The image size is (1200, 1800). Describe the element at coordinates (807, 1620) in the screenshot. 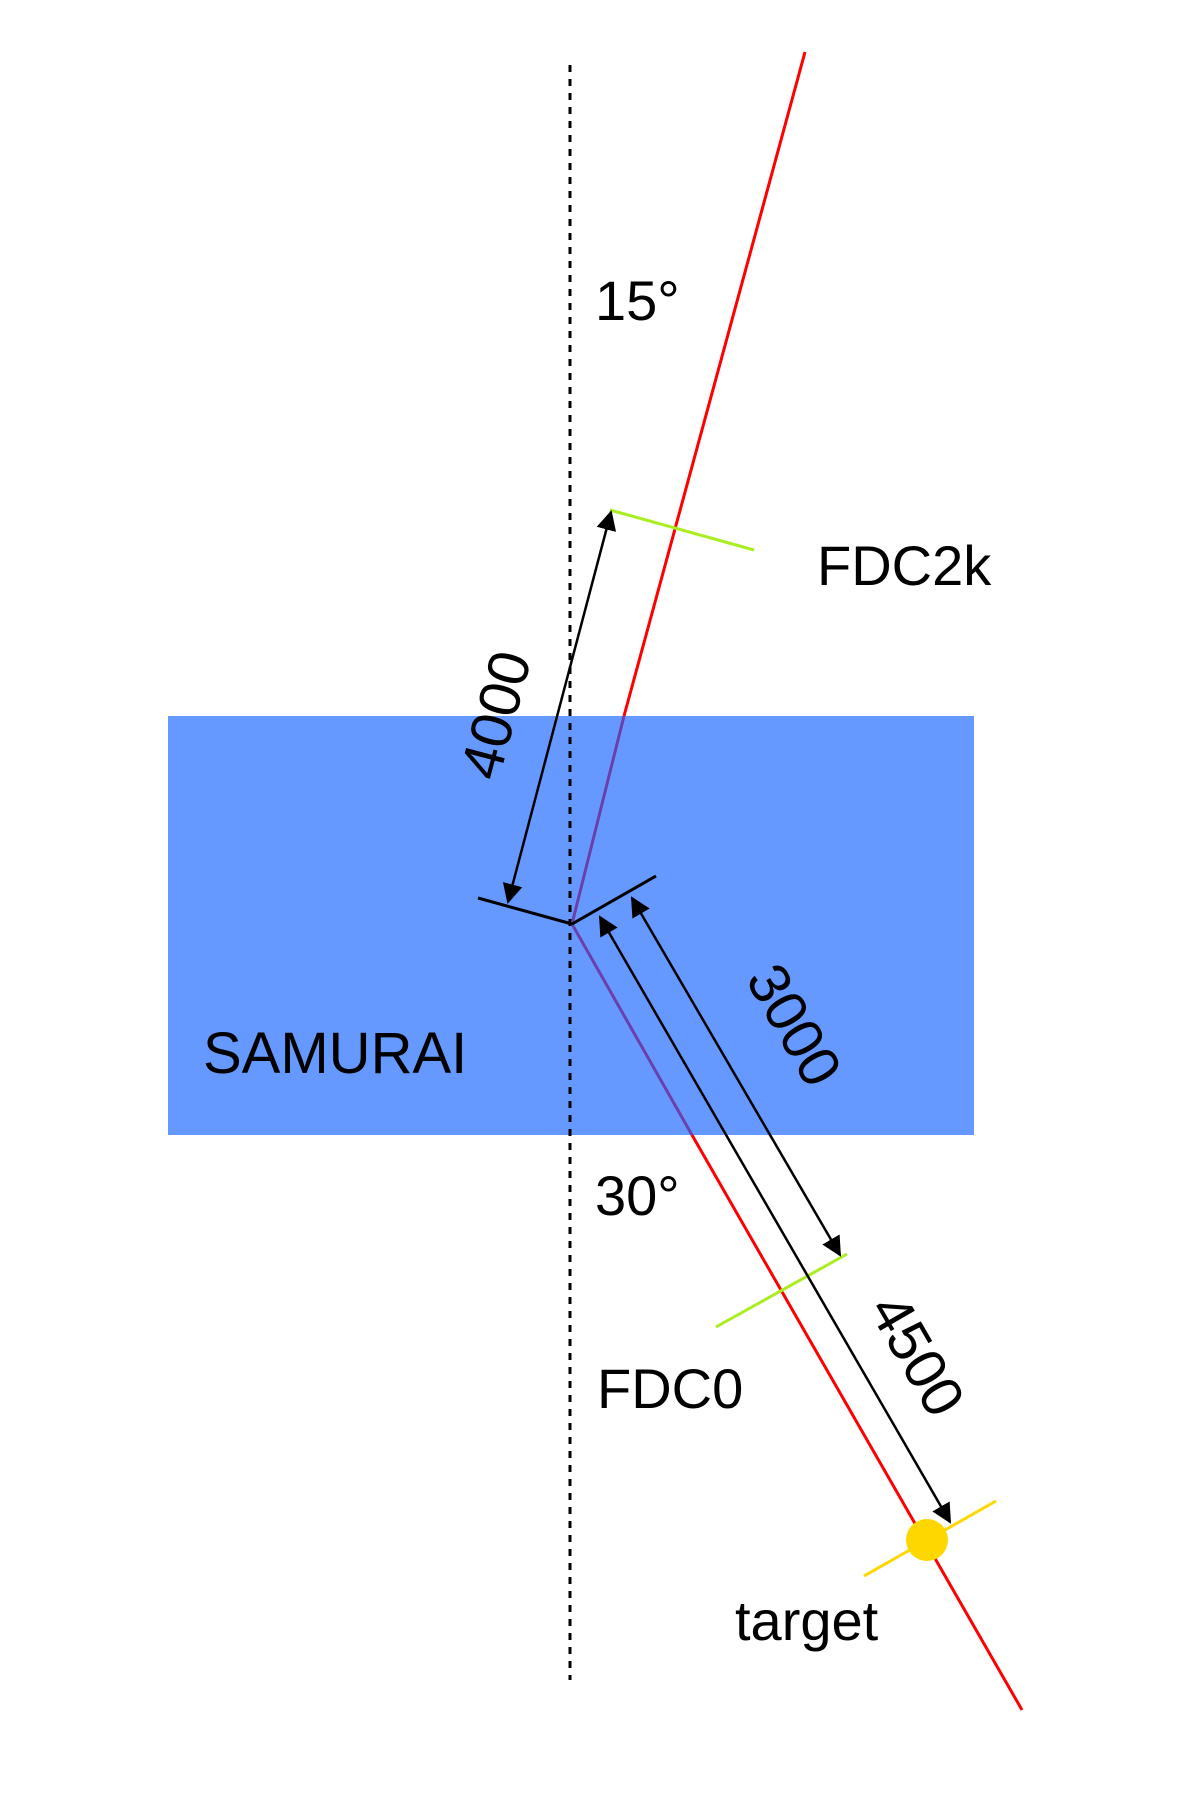

I see `target-label: target` at that location.